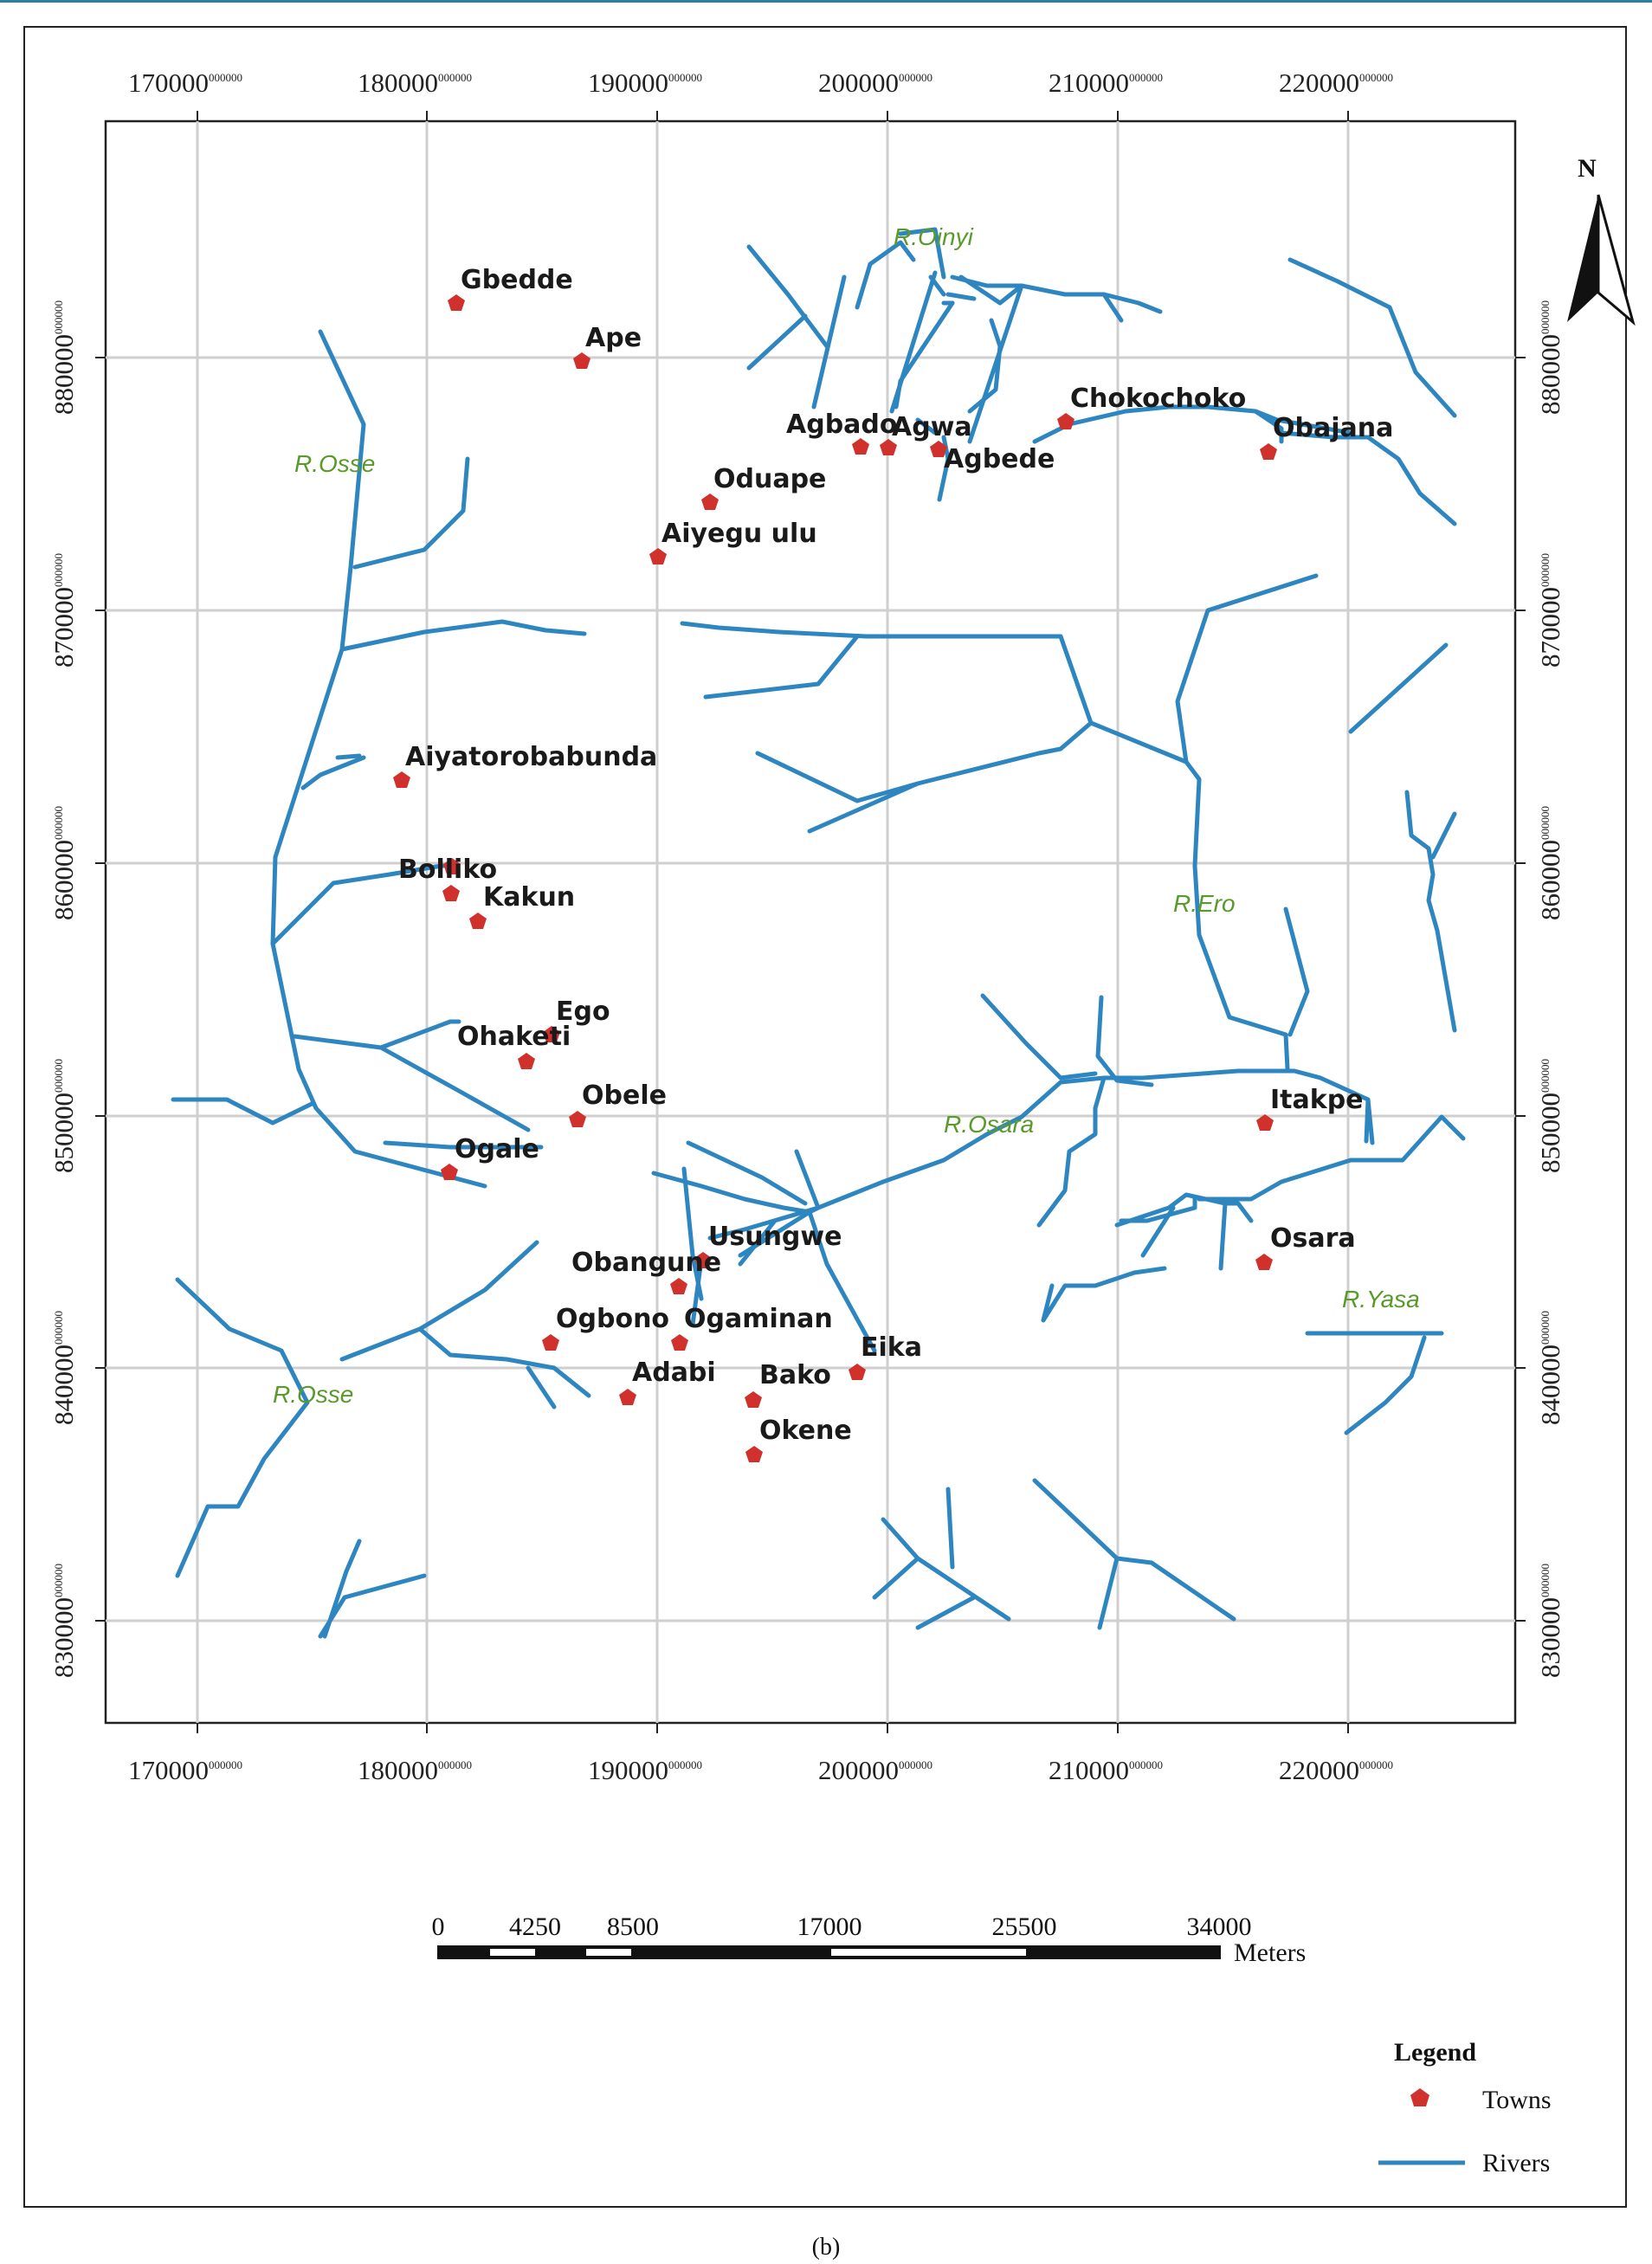 The image size is (1652, 2264). I want to click on town-label: Ogaminan, so click(759, 1319).